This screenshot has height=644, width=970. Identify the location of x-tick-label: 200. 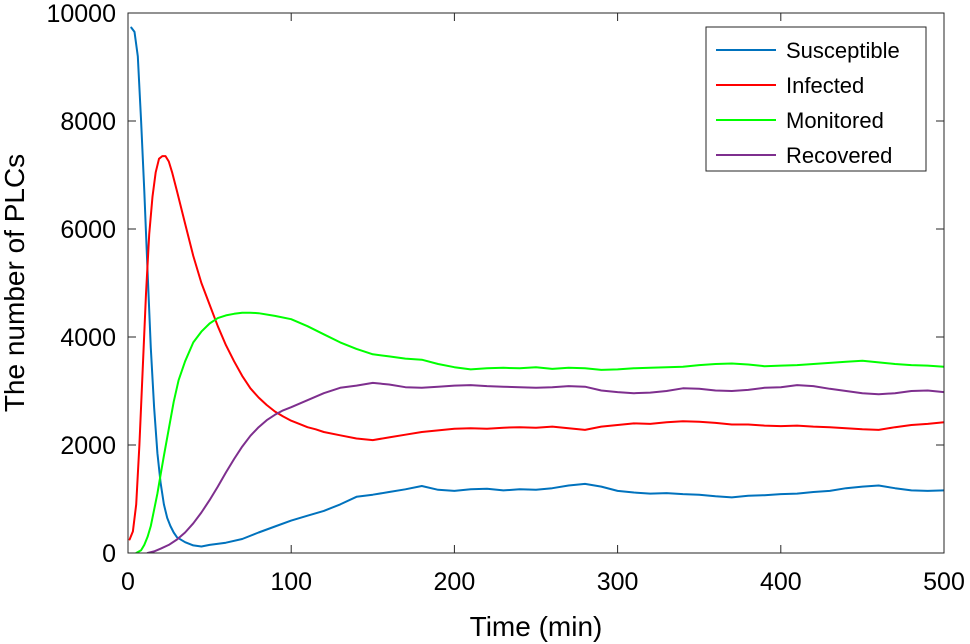
(455, 582).